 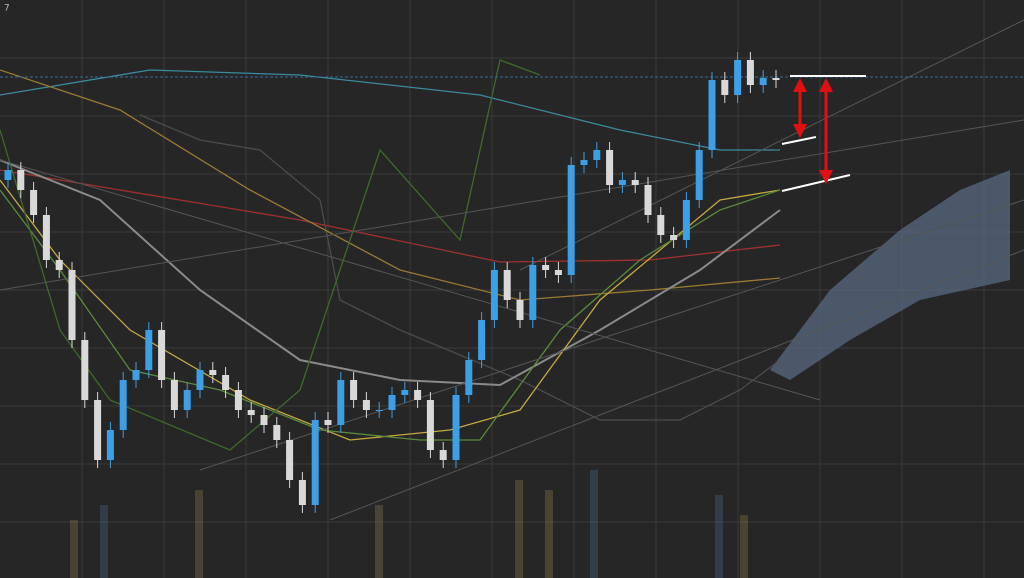 What do you see at coordinates (823, 133) in the screenshot?
I see `annotations` at bounding box center [823, 133].